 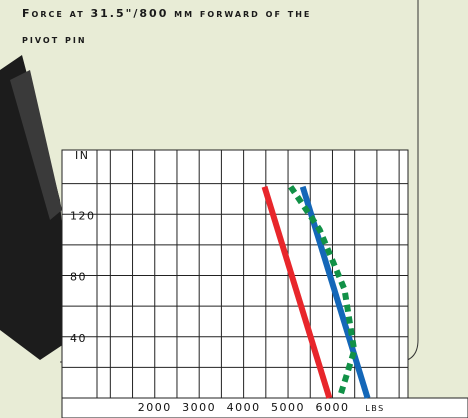 I want to click on x-tick-label: 3000, so click(x=199, y=407).